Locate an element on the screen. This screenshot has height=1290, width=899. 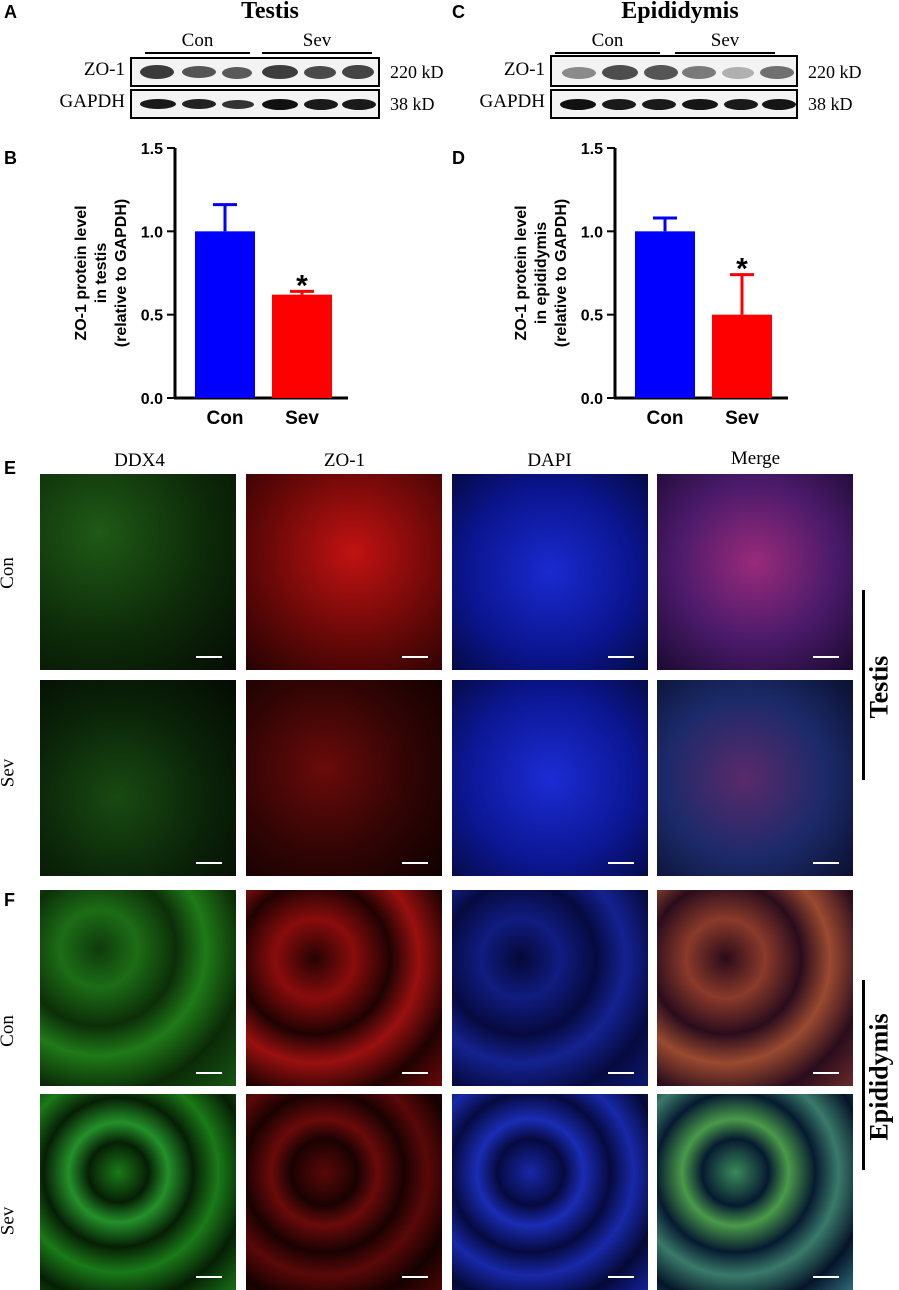
micrograph-ddx4-con-epididymis is located at coordinates (138, 988).